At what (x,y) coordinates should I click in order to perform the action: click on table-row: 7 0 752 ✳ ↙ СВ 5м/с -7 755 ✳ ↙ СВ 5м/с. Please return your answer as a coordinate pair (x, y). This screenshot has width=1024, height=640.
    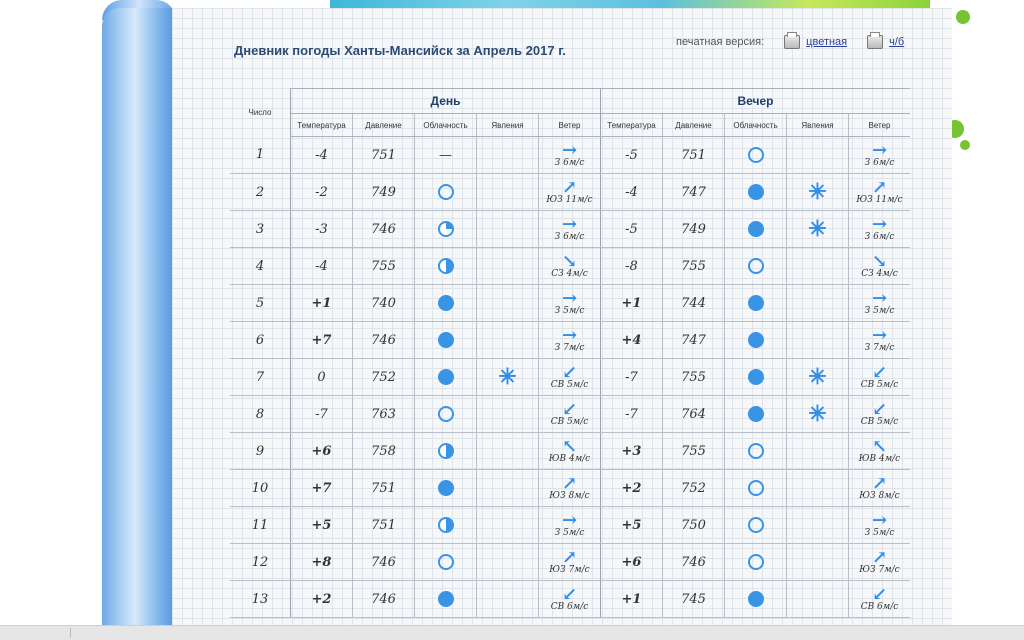
    Looking at the image, I should click on (570, 377).